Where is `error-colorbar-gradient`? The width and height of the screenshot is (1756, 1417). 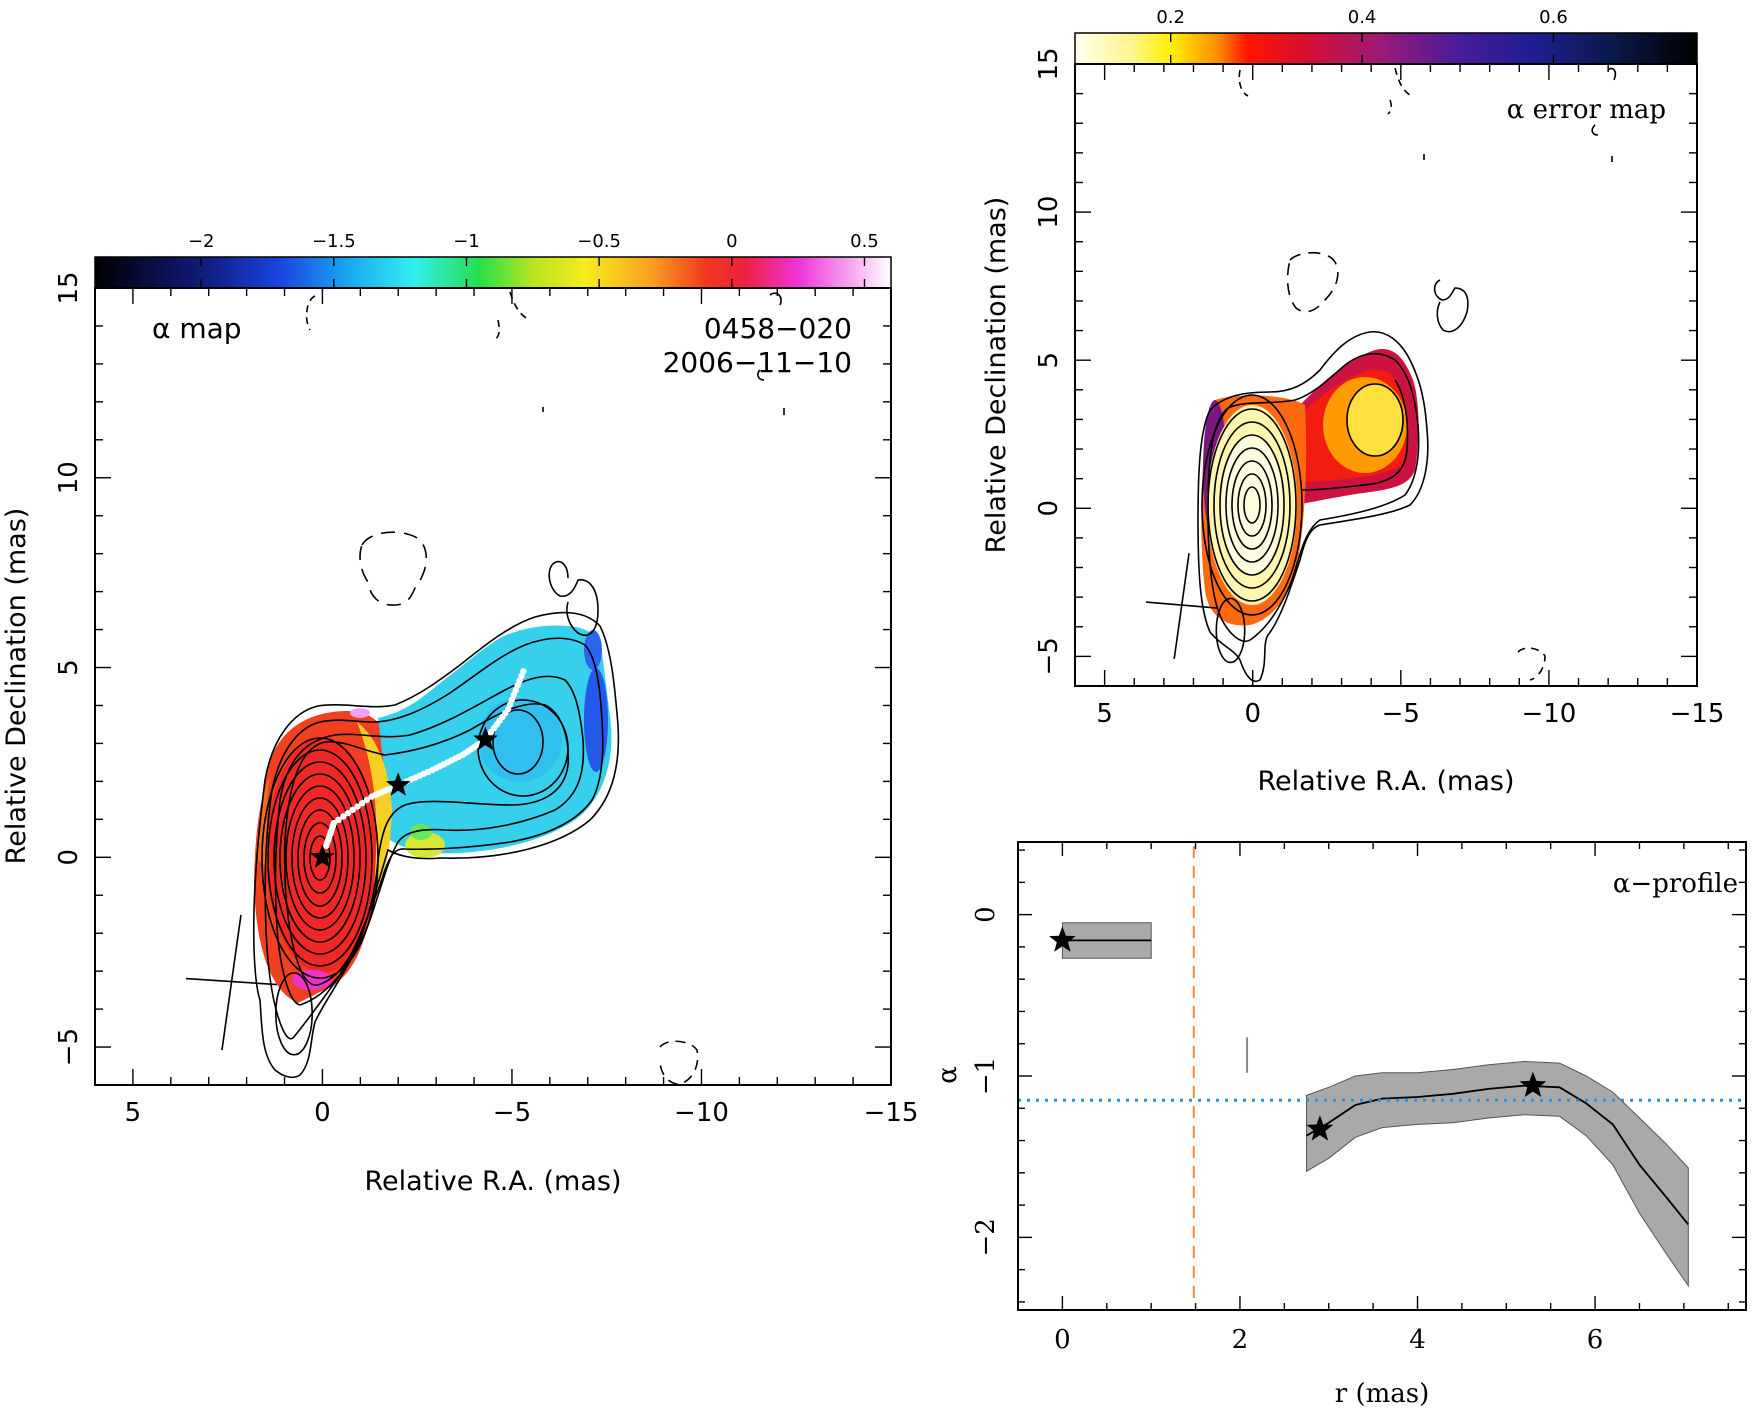 error-colorbar-gradient is located at coordinates (1386, 48).